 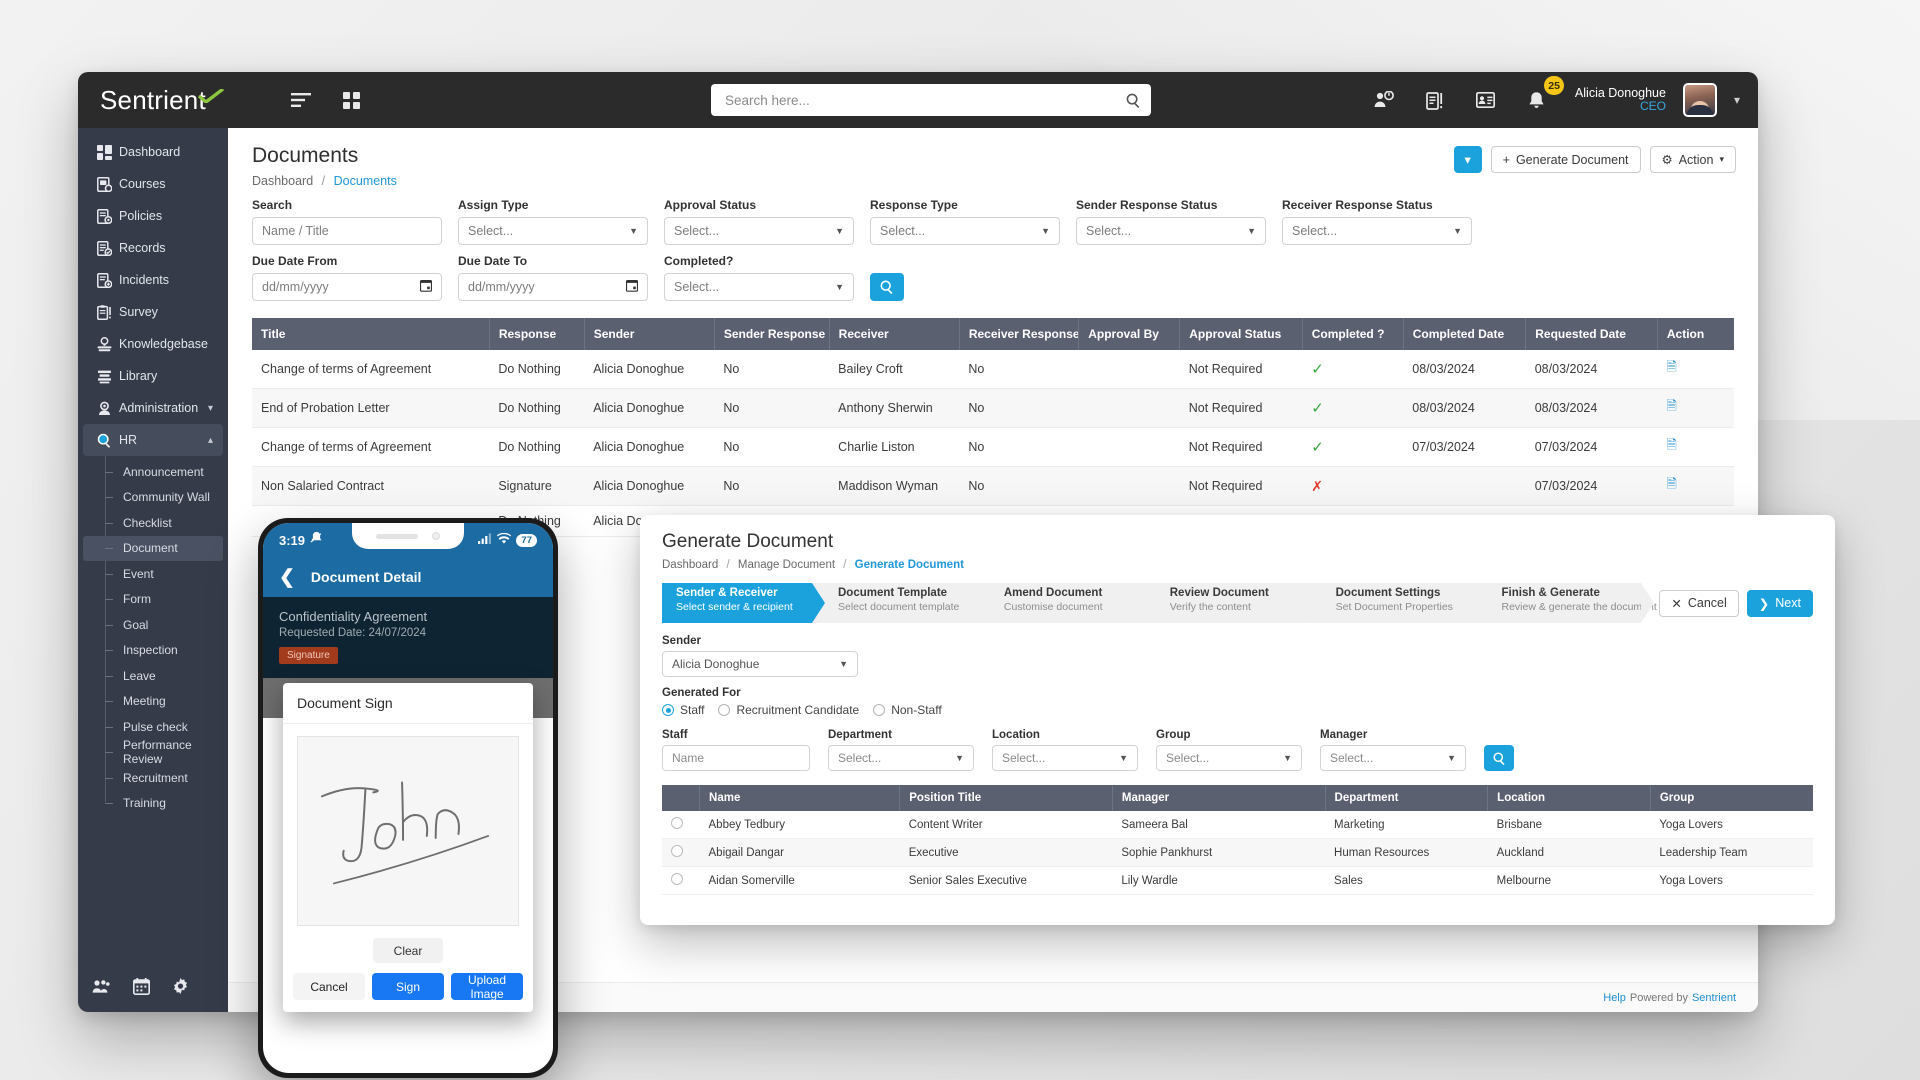 I want to click on search-input, so click(x=925, y=100).